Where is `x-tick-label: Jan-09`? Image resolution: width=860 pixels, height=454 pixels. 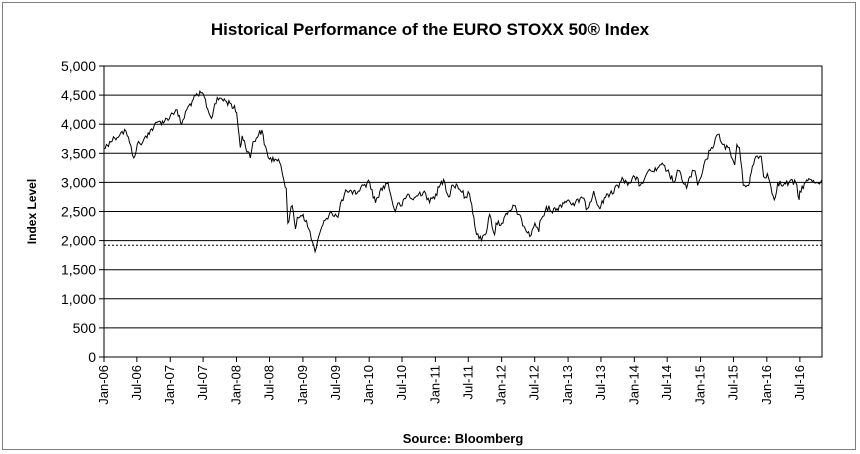 x-tick-label: Jan-09 is located at coordinates (302, 385).